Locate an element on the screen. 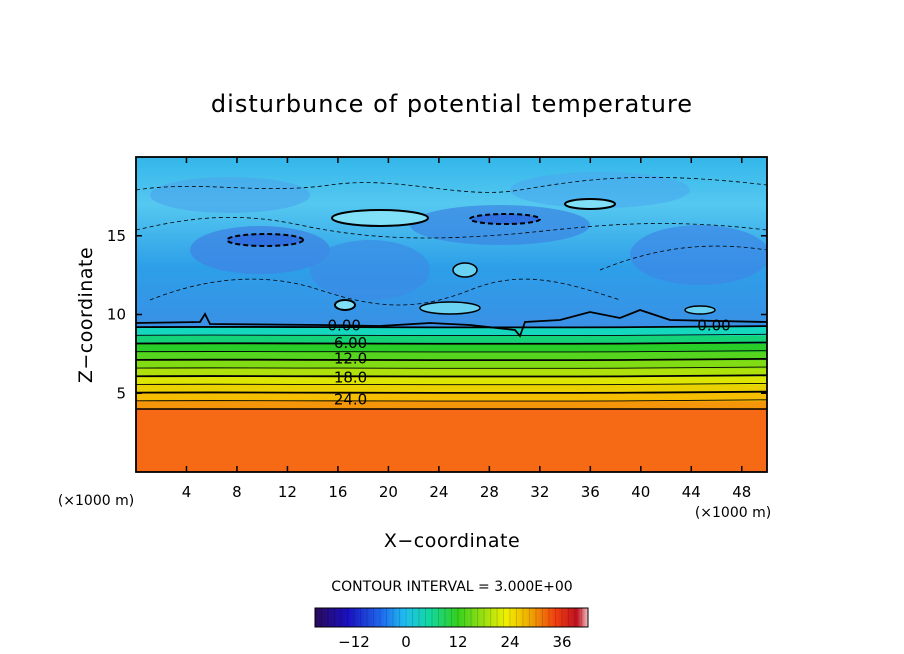 This screenshot has width=904, height=654. contour-label: 18.0 is located at coordinates (350, 378).